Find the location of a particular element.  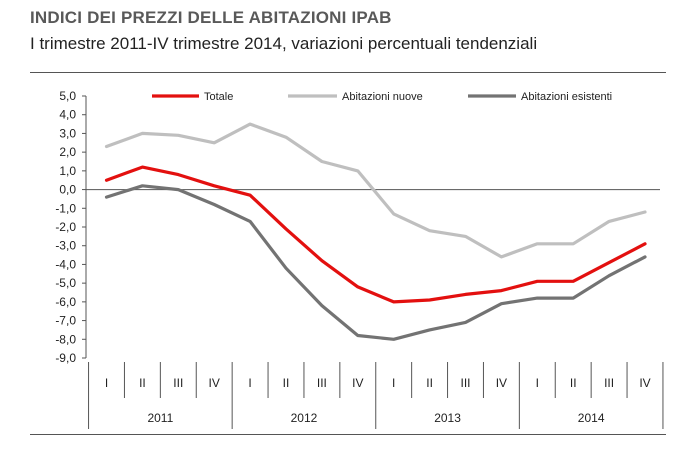

year-label: 2011 is located at coordinates (160, 418).